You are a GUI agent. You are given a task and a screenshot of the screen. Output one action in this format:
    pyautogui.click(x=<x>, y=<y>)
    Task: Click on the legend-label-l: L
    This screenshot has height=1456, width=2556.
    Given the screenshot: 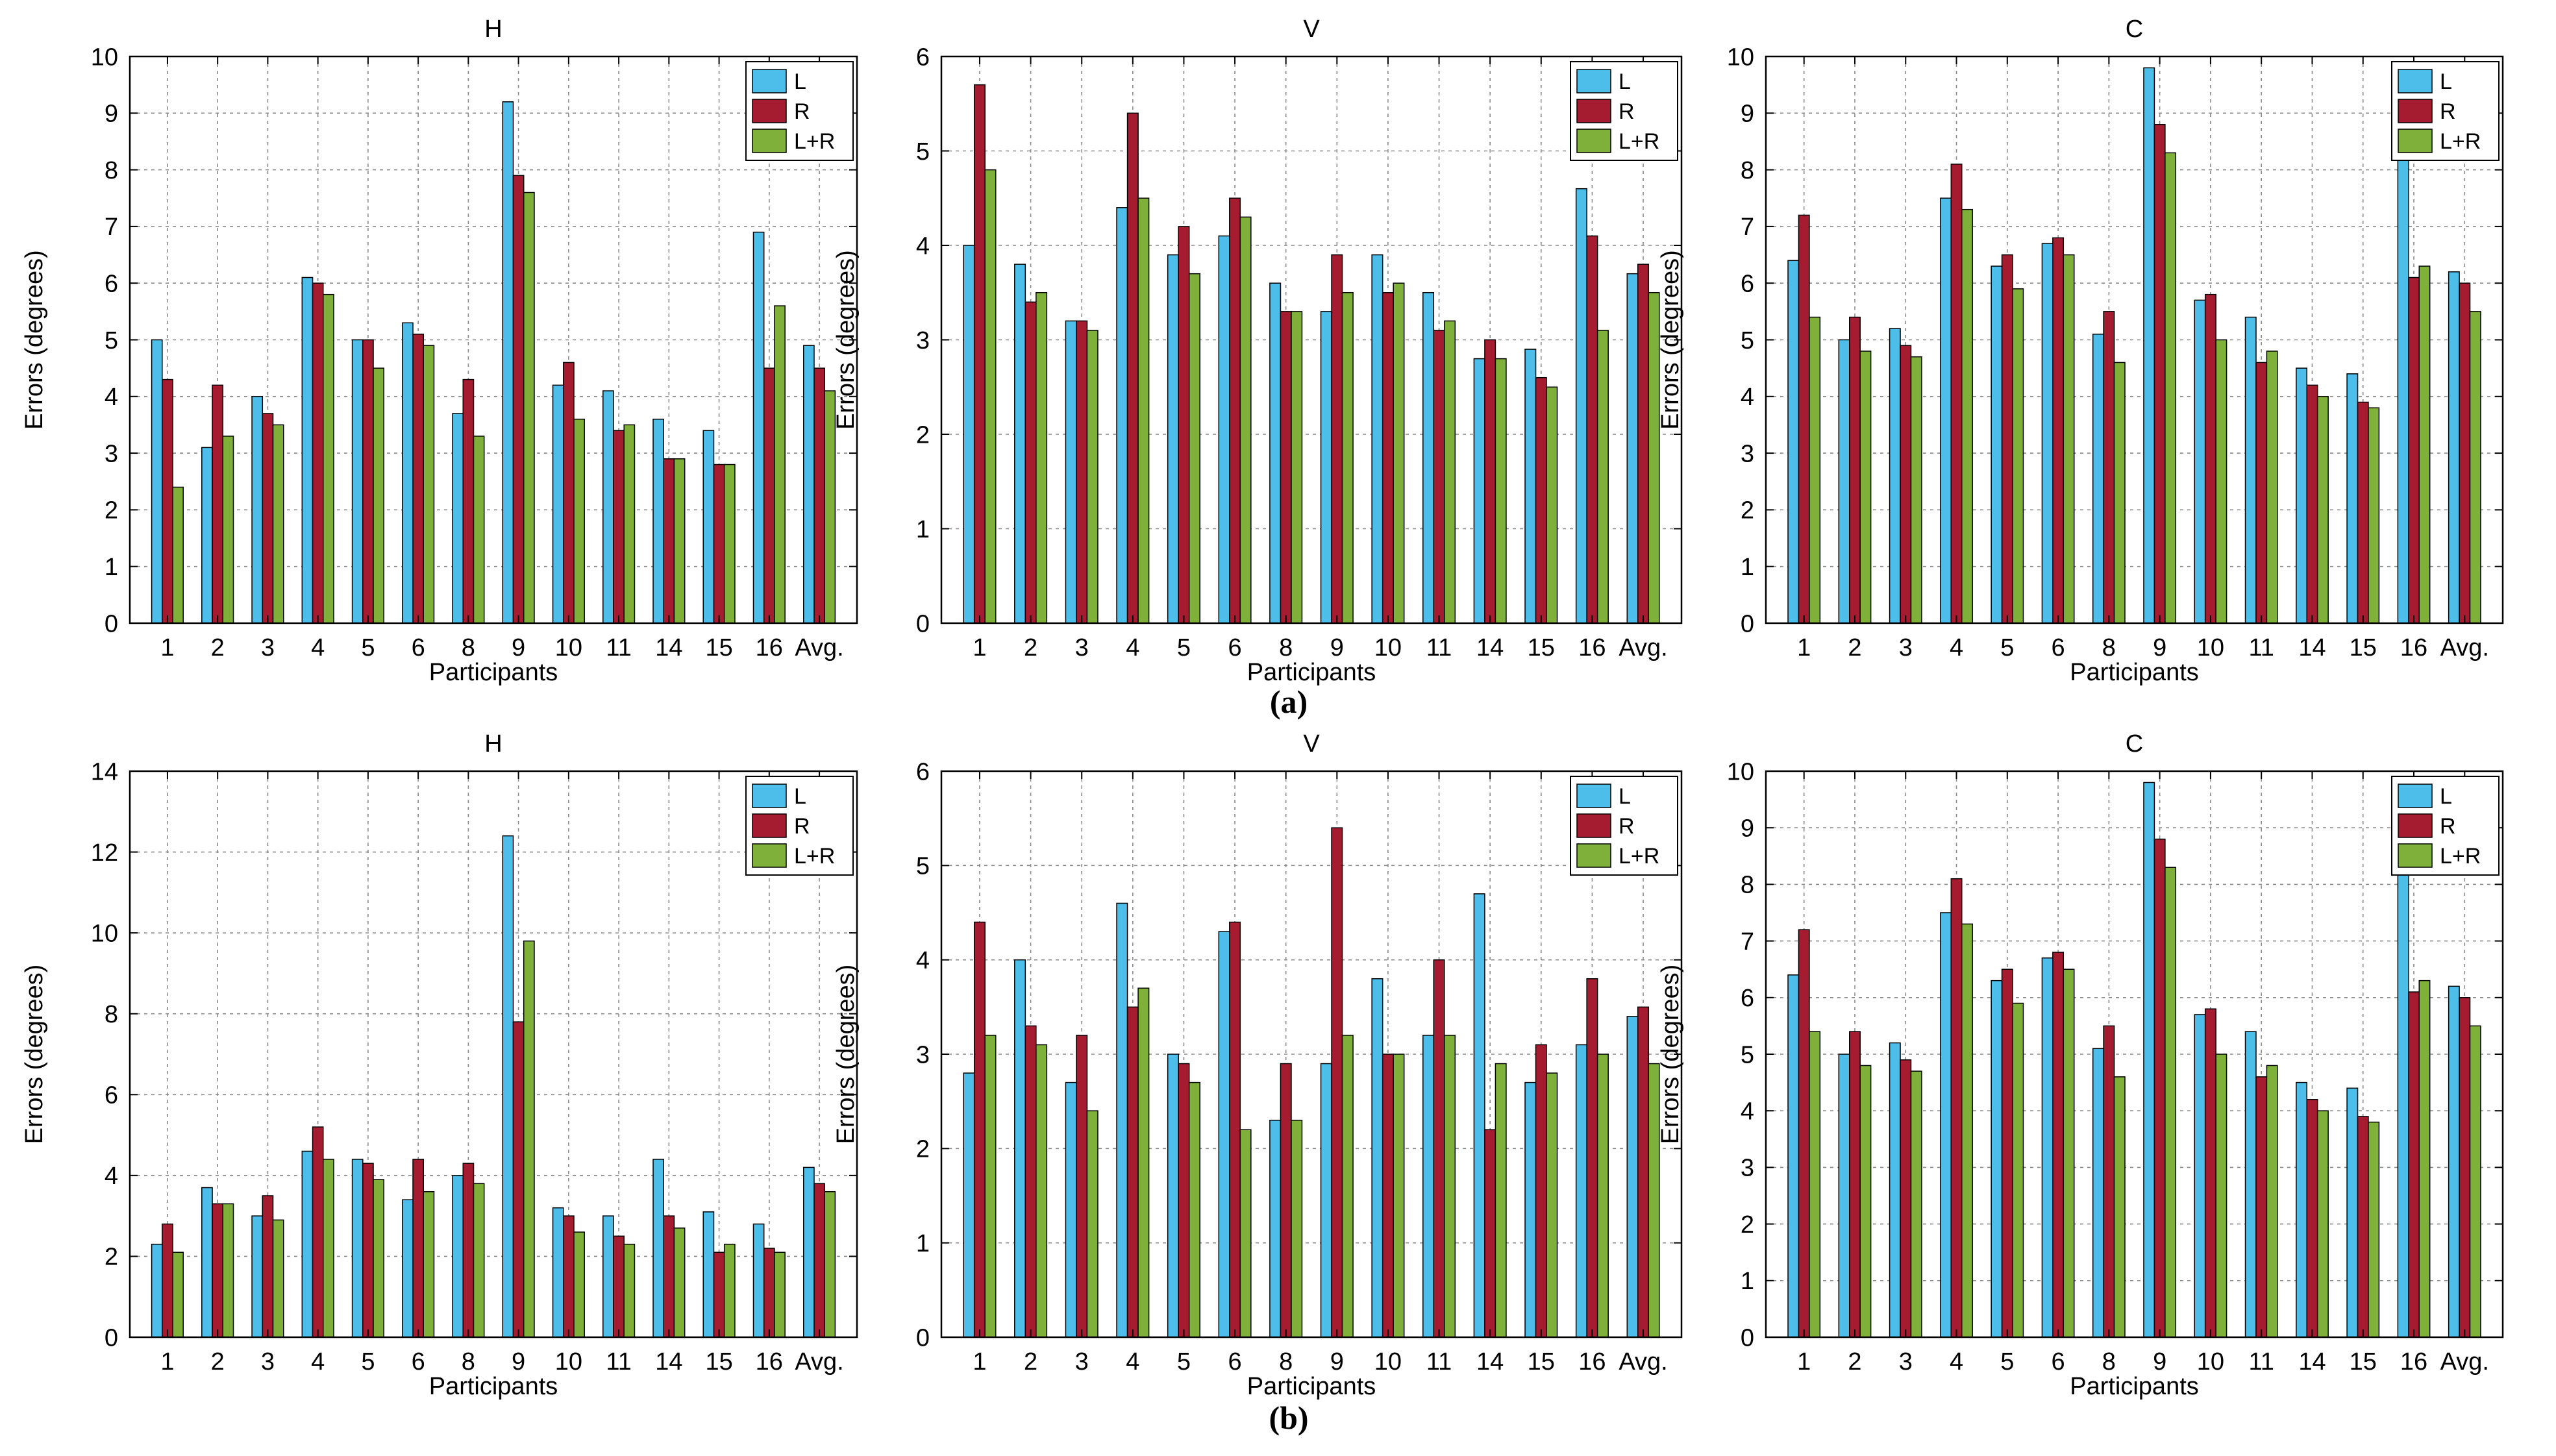 What is the action you would take?
    pyautogui.click(x=2446, y=81)
    